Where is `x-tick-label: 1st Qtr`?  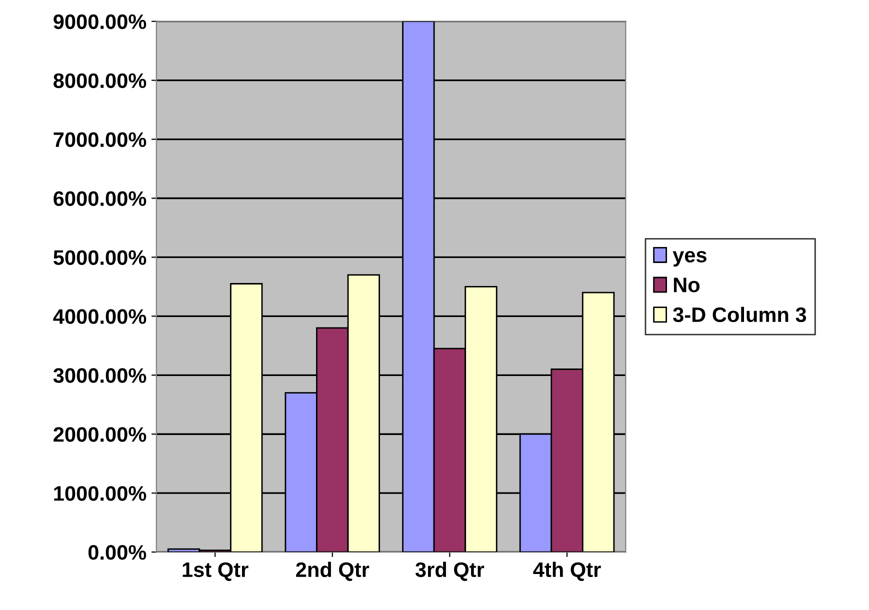 x-tick-label: 1st Qtr is located at coordinates (215, 571).